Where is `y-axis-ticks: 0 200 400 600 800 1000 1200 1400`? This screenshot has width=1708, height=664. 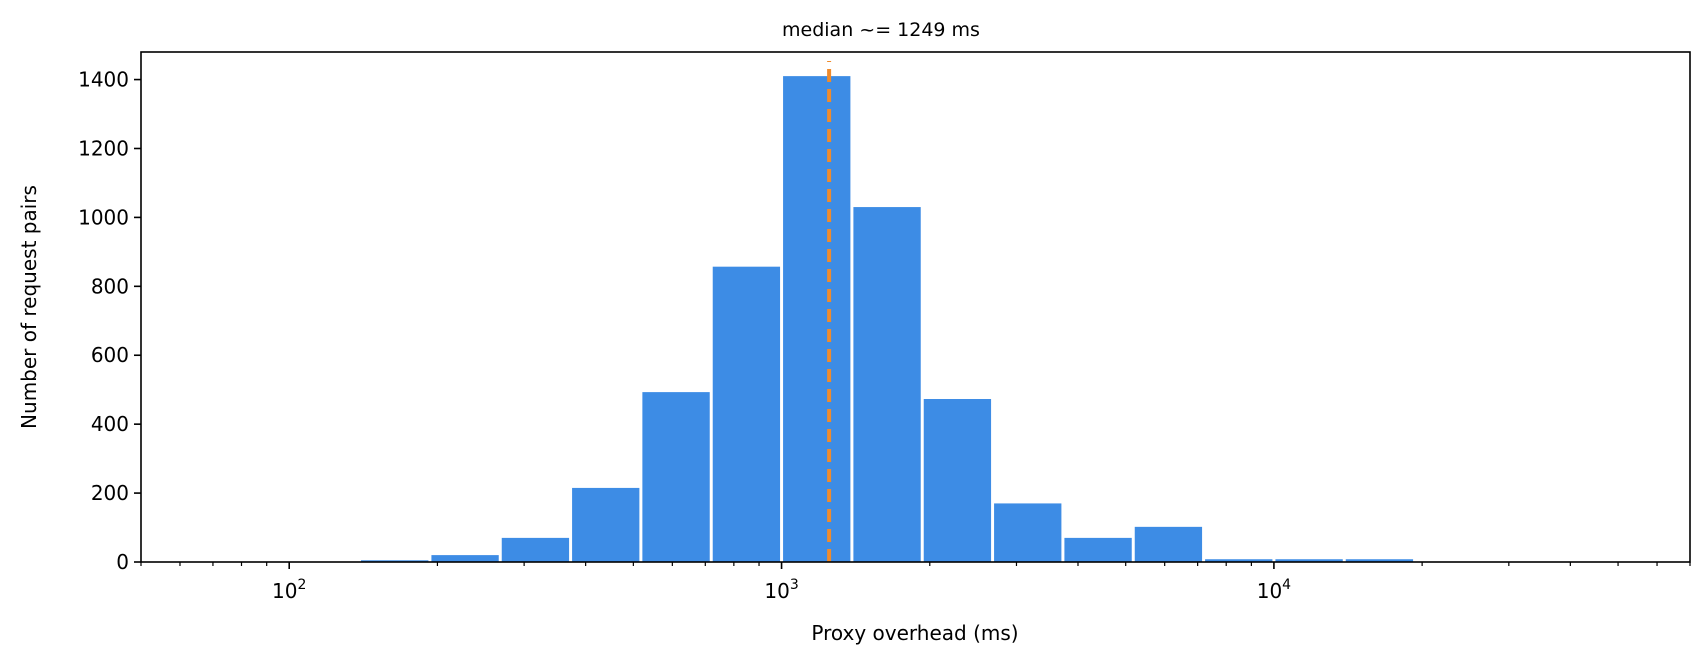 y-axis-ticks: 0 200 400 600 800 1000 1200 1400 is located at coordinates (109, 321).